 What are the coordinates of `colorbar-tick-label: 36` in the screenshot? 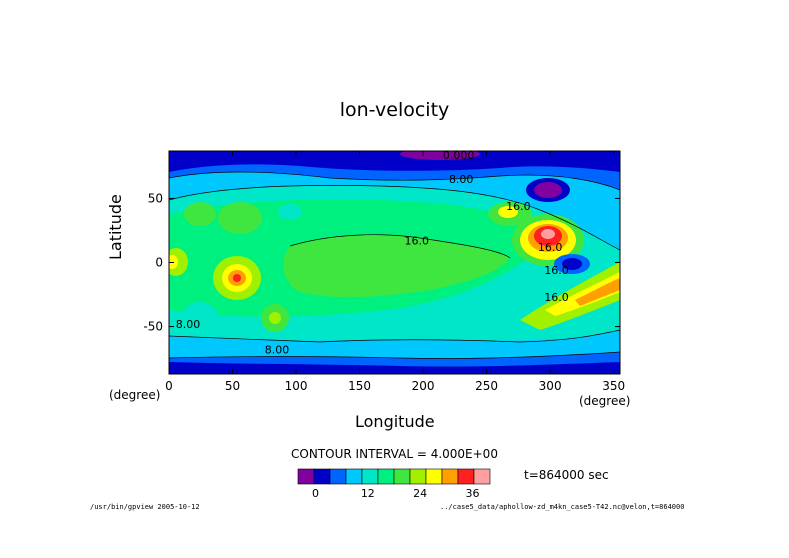 It's located at (473, 493).